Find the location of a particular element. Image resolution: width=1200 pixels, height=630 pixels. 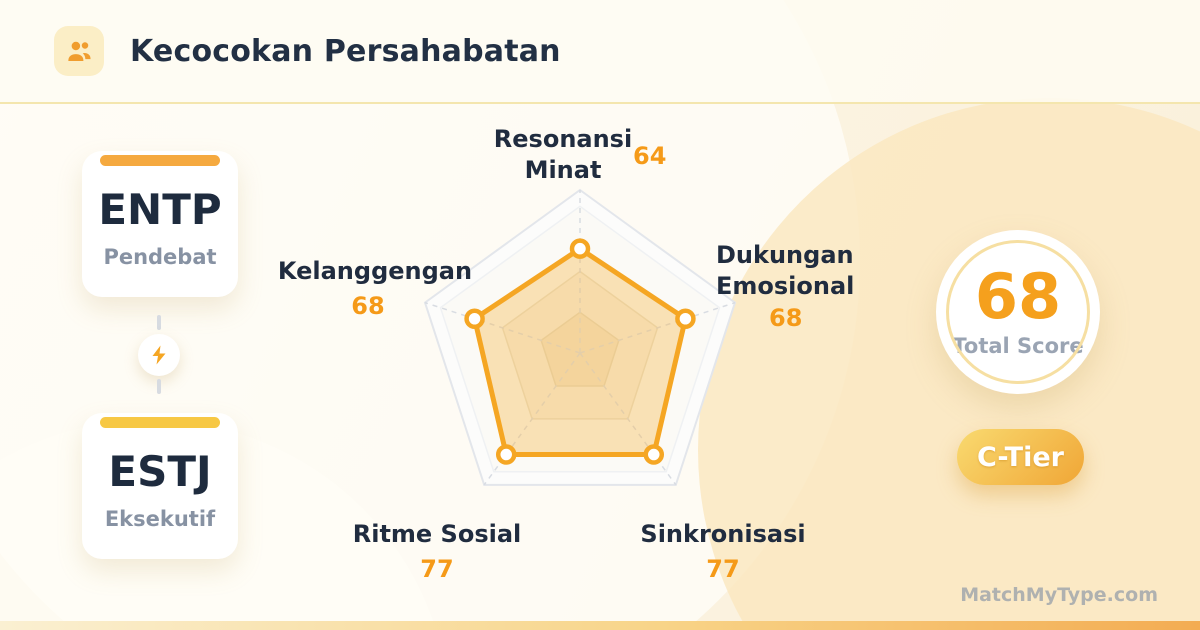

tier-badge: C-Tier is located at coordinates (1020, 457).